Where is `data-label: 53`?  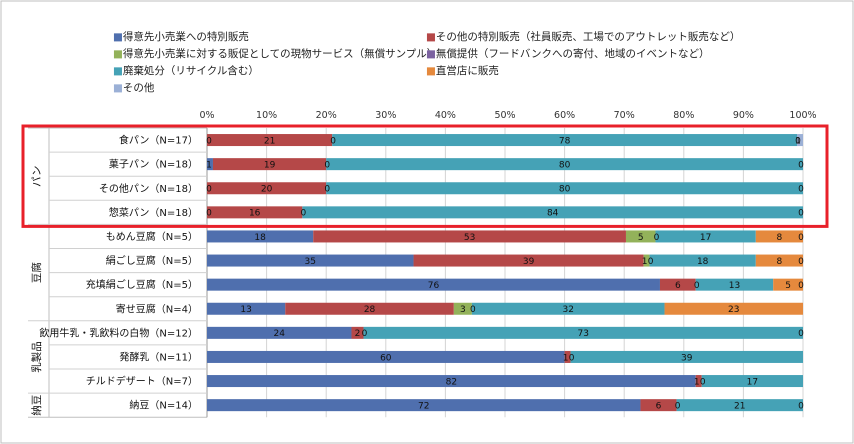
data-label: 53 is located at coordinates (469, 238).